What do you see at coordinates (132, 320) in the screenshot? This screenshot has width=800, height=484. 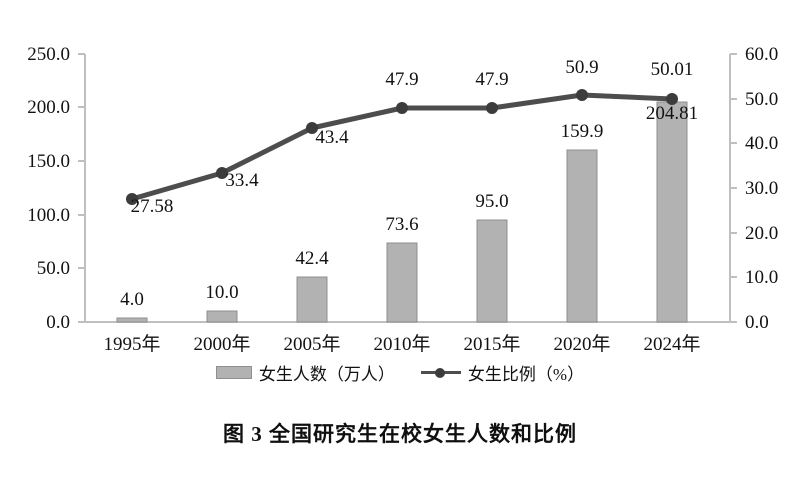 I see `bar-1995` at bounding box center [132, 320].